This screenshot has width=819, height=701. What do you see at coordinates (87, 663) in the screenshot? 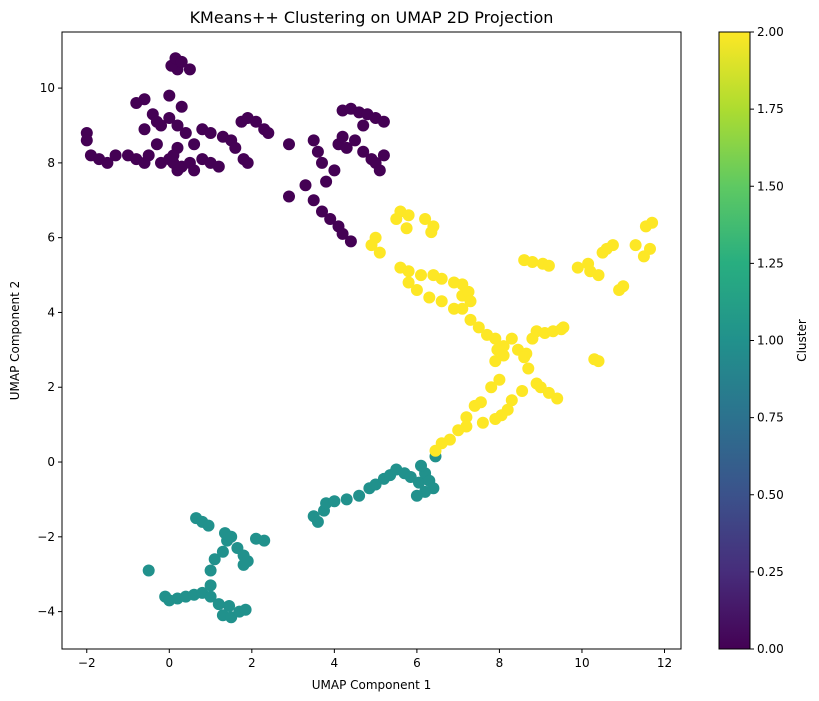
I see `x-tick-label: −2` at bounding box center [87, 663].